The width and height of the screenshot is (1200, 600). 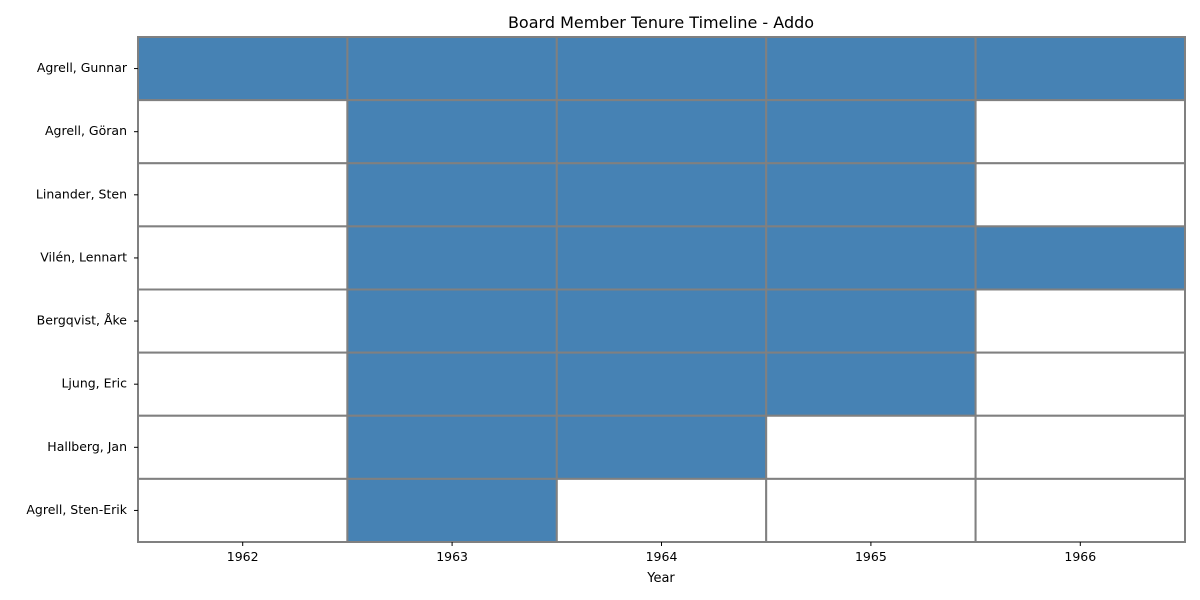 I want to click on y-tick-label: Bergqvist, Åke, so click(x=82, y=320).